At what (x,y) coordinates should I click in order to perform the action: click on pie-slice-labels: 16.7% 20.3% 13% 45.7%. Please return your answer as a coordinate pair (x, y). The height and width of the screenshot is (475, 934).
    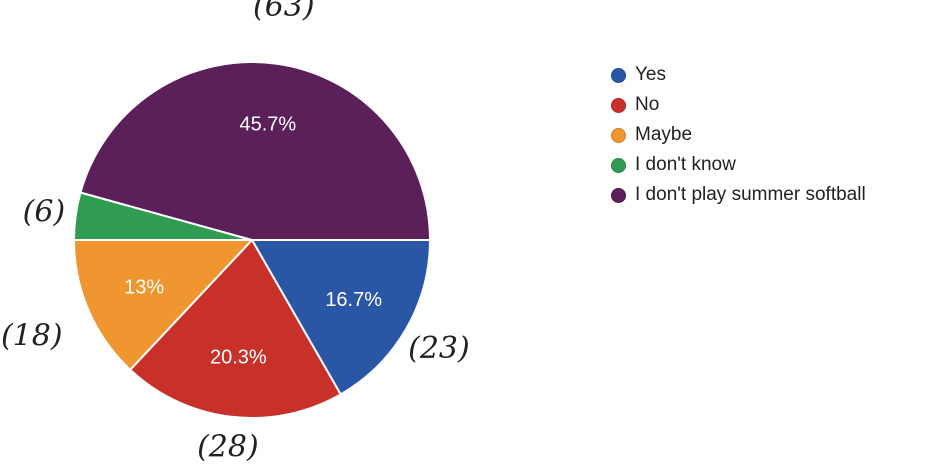
    Looking at the image, I should click on (253, 241).